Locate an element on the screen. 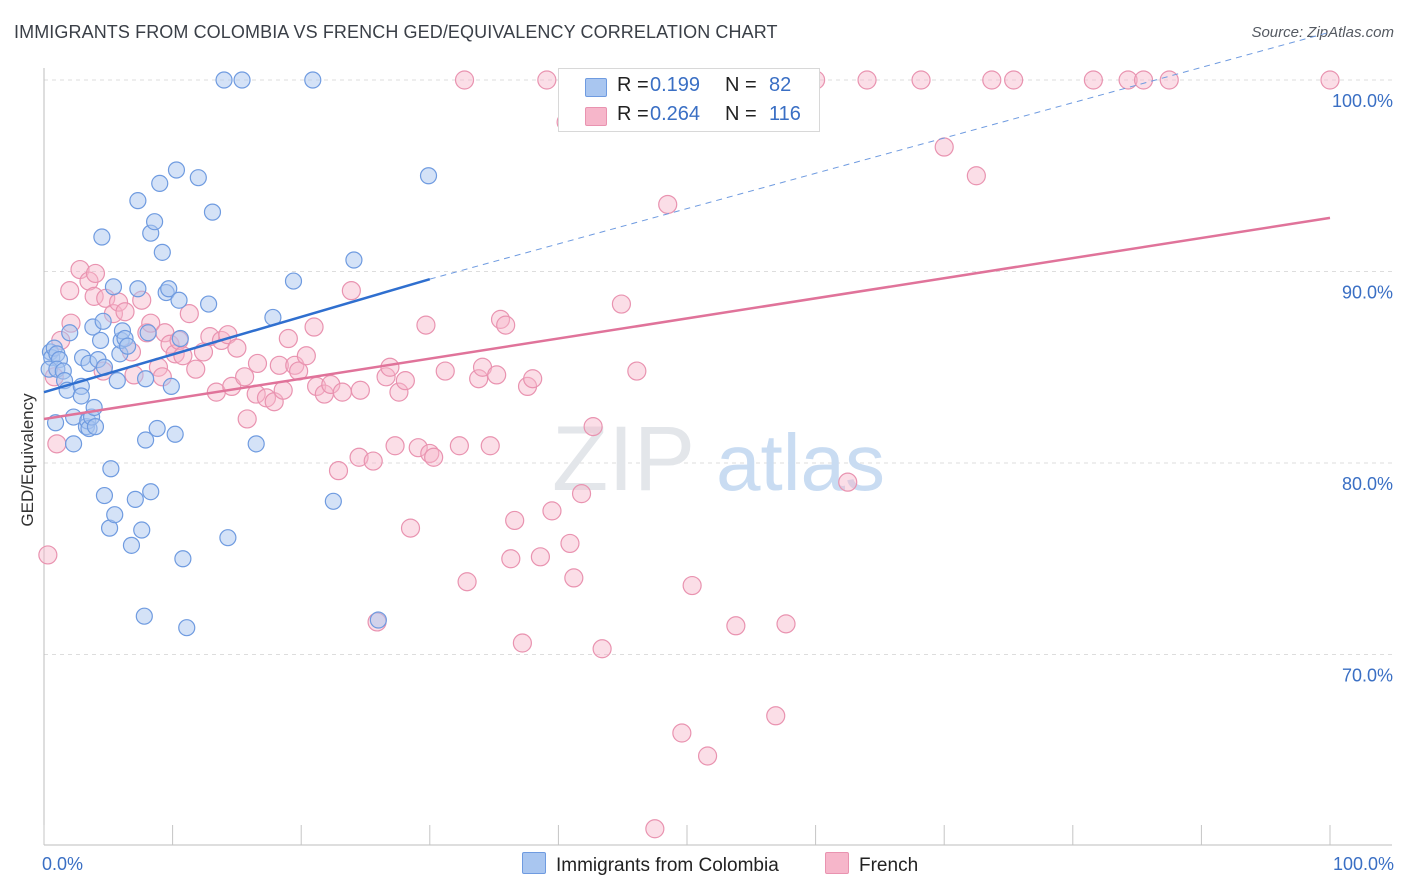 This screenshot has width=1406, height=892. stats-n-label: N = is located at coordinates (741, 85).